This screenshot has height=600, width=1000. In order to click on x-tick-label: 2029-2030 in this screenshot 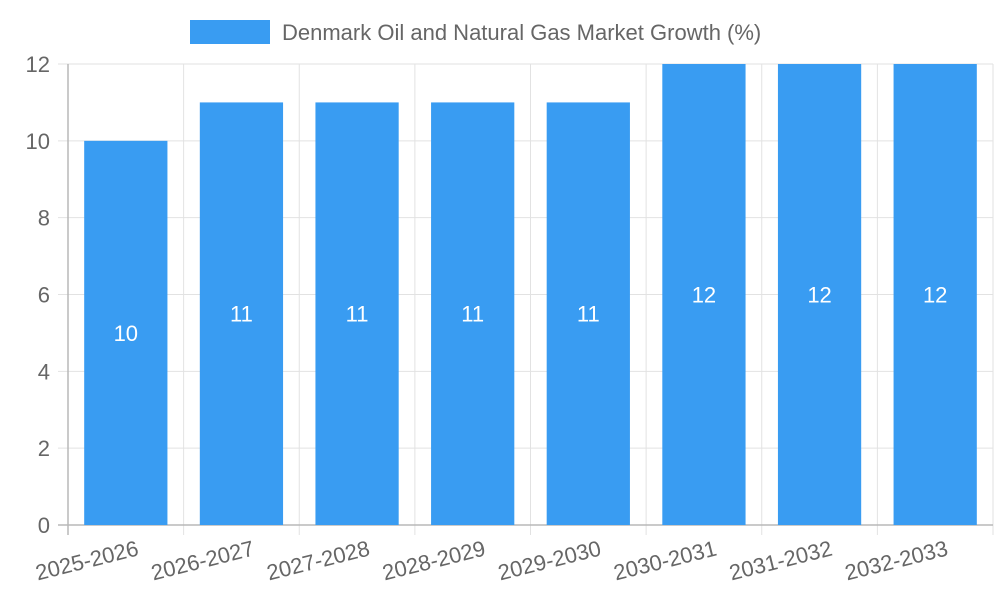, I will do `click(549, 561)`.